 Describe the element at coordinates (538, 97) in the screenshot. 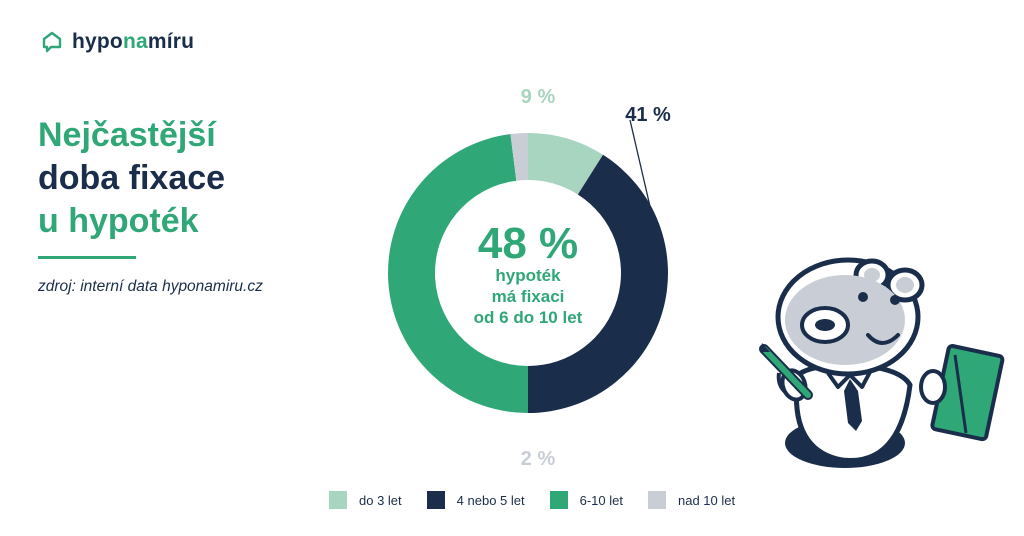

I see `data-label-do-3-let: 9 %` at that location.